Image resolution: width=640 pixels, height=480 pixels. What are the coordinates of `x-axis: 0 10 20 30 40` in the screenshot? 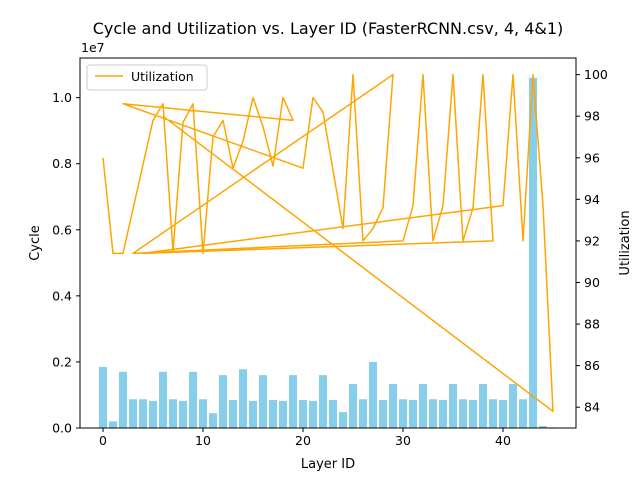 It's located at (305, 438).